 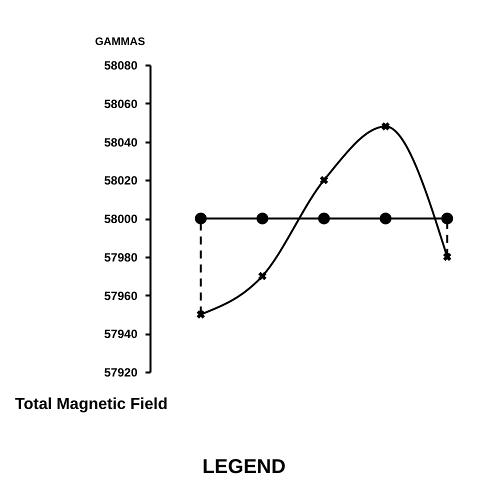 What do you see at coordinates (121, 103) in the screenshot?
I see `y-tick-label: 58060` at bounding box center [121, 103].